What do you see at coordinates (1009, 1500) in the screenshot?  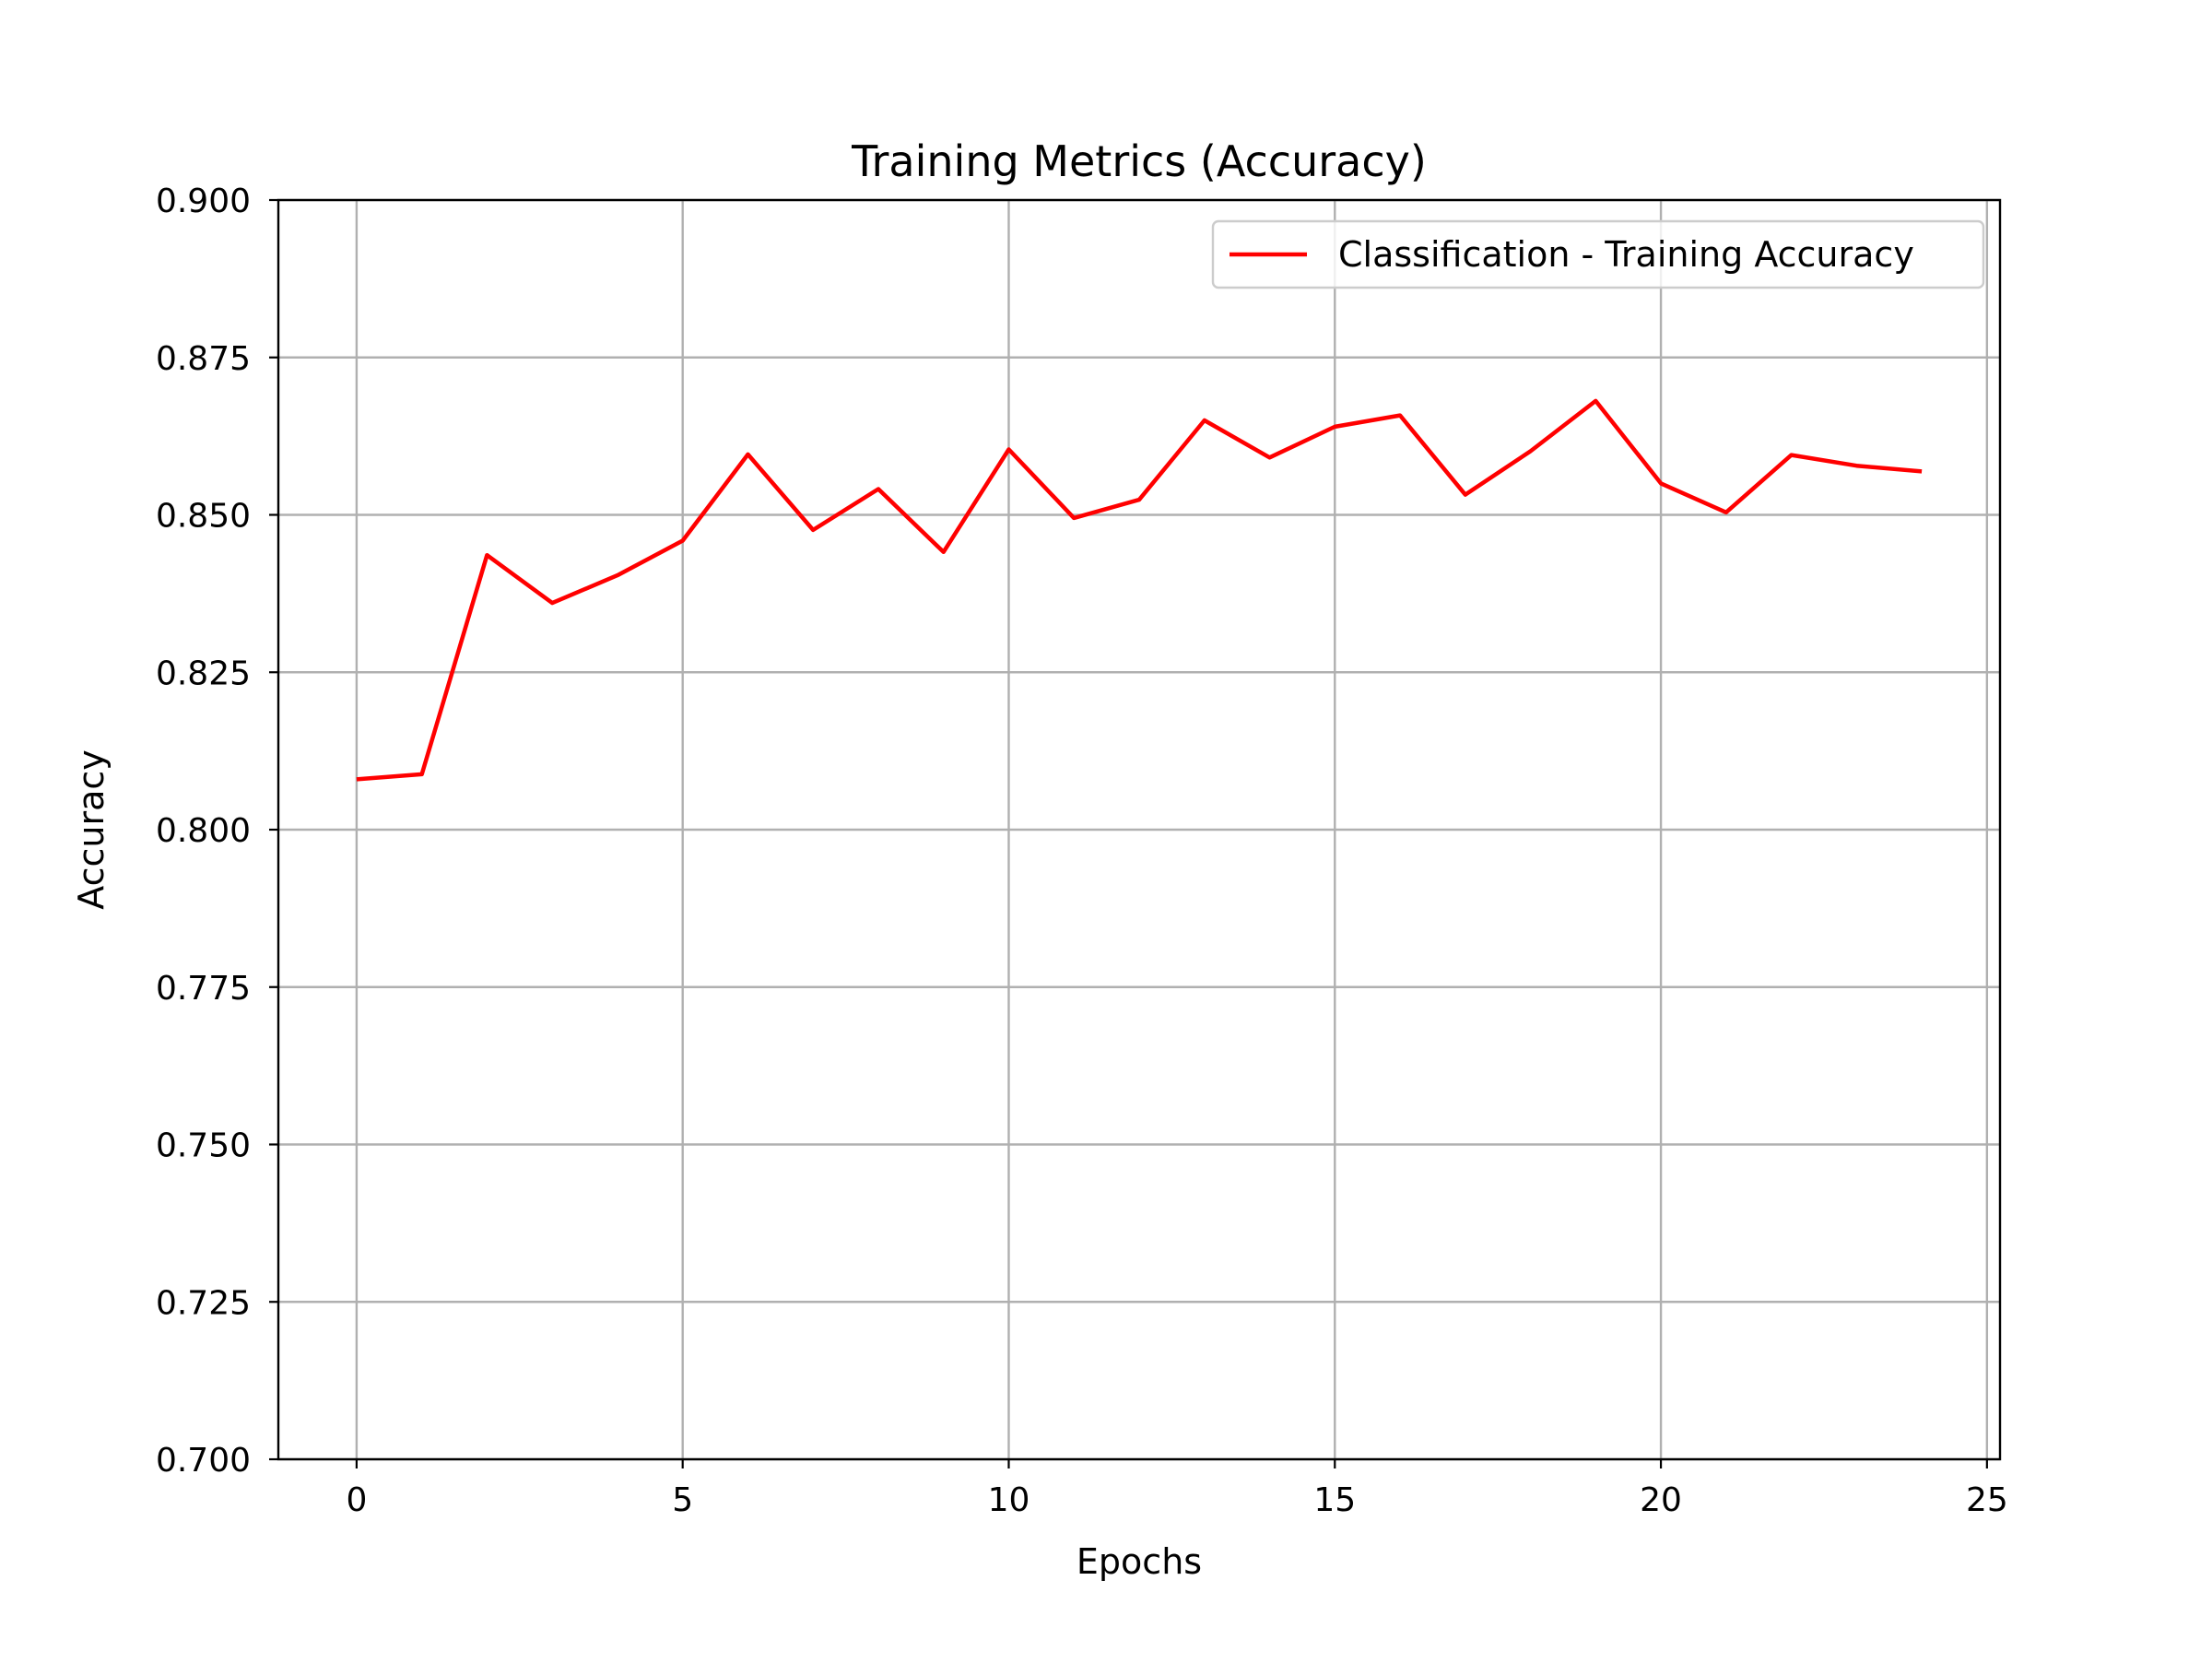 I see `x-tick-label: 10` at bounding box center [1009, 1500].